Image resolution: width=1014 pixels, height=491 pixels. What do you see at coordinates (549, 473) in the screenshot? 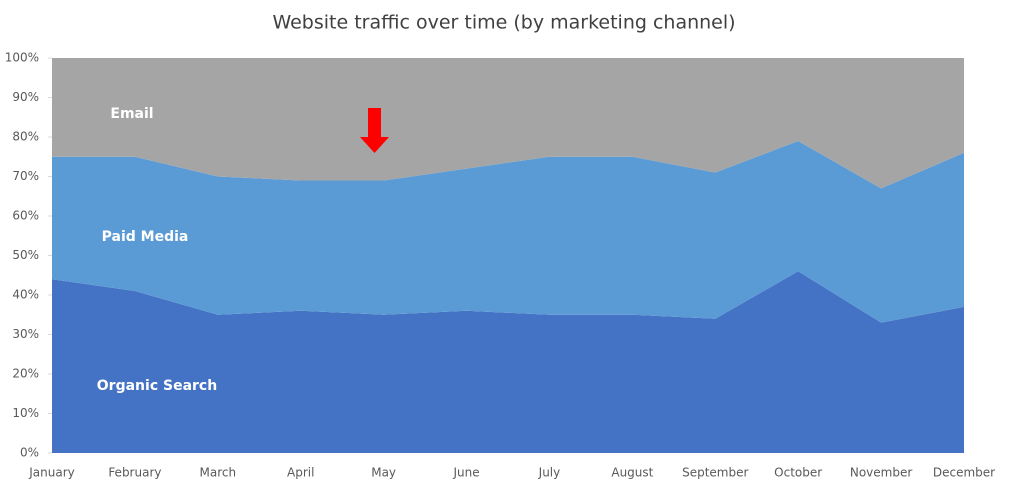
I see `x-tick-label: July` at bounding box center [549, 473].